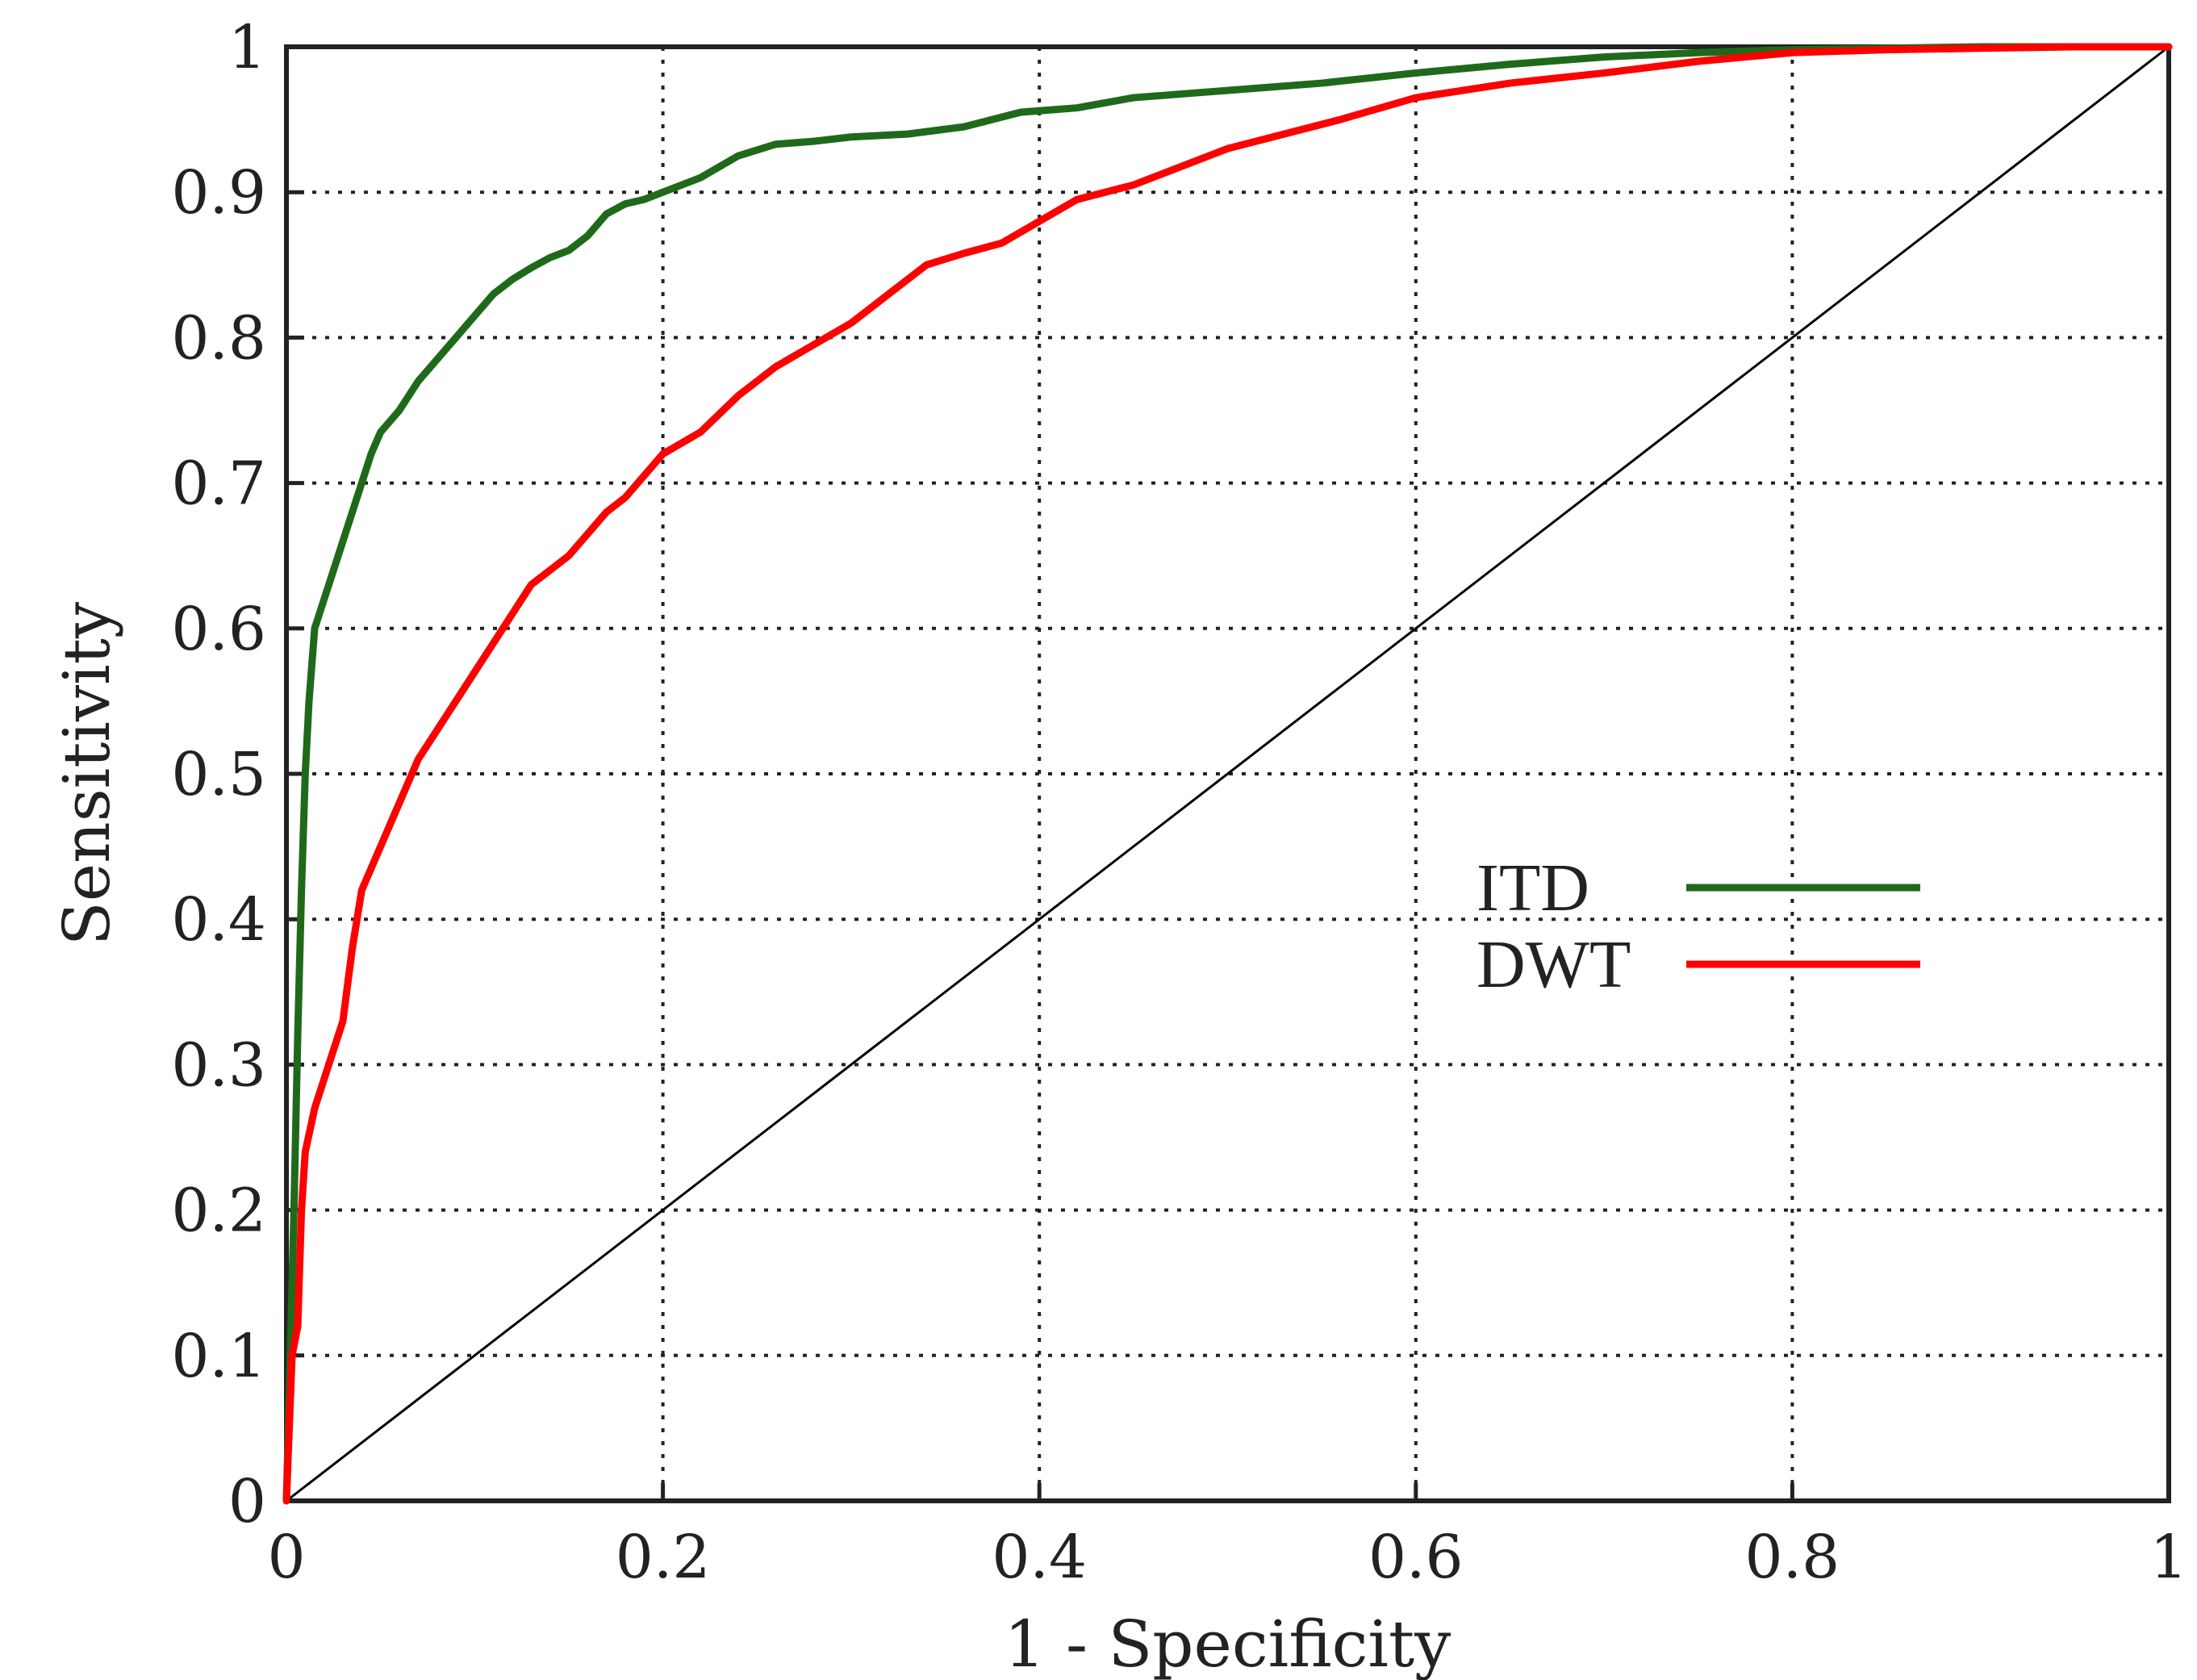 This screenshot has width=2197, height=1680. Describe the element at coordinates (219, 1211) in the screenshot. I see `y-tick-label: 0.2` at that location.